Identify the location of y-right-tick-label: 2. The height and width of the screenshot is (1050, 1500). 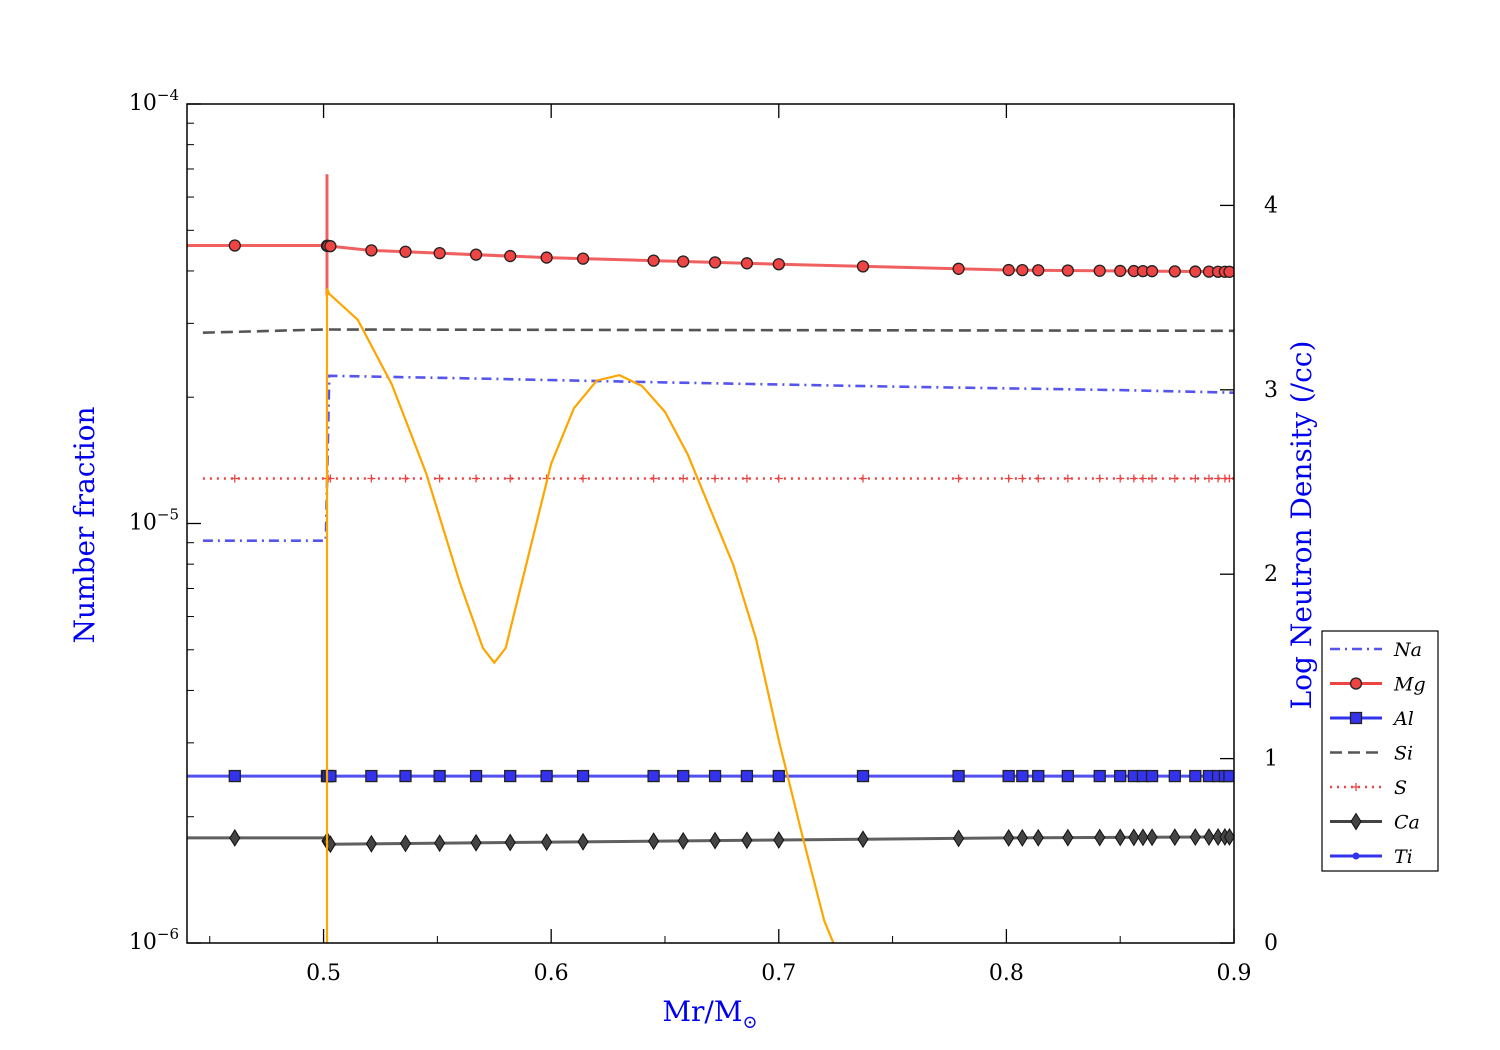
(1271, 574).